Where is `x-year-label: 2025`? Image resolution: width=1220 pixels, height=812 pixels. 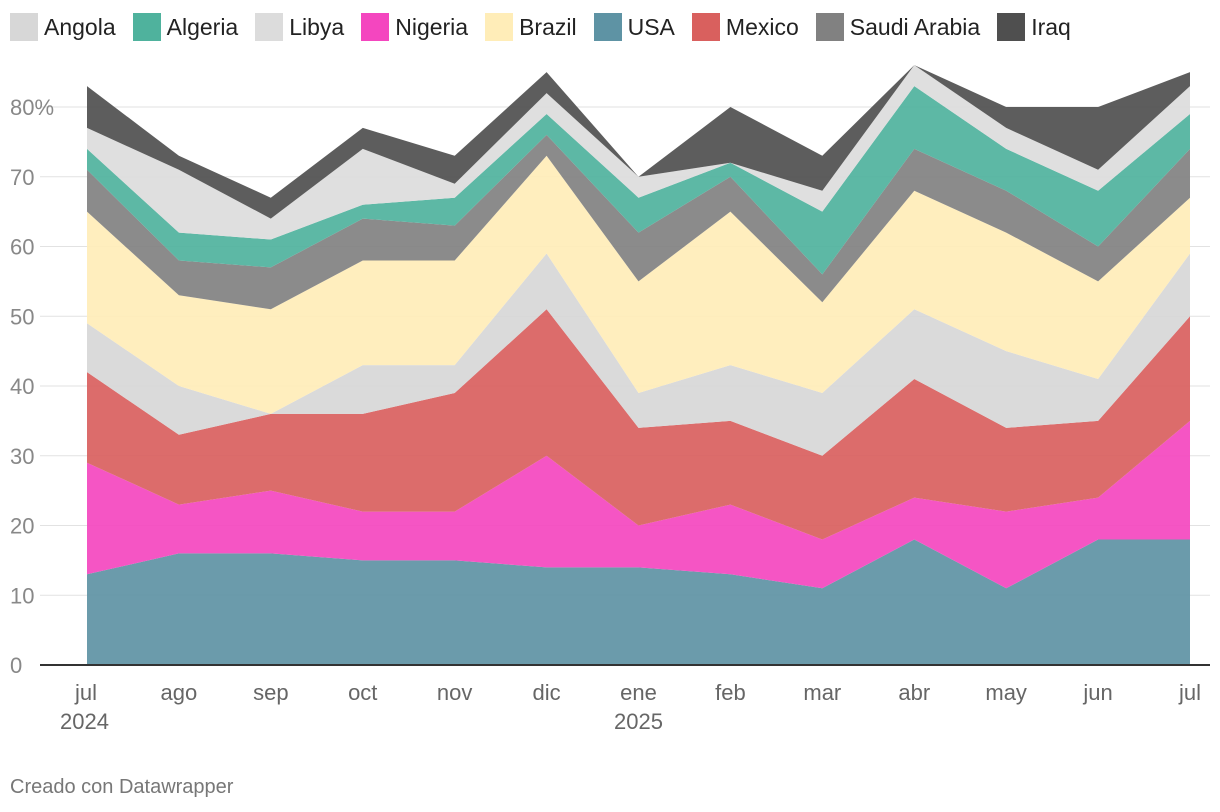
x-year-label: 2025 is located at coordinates (638, 721).